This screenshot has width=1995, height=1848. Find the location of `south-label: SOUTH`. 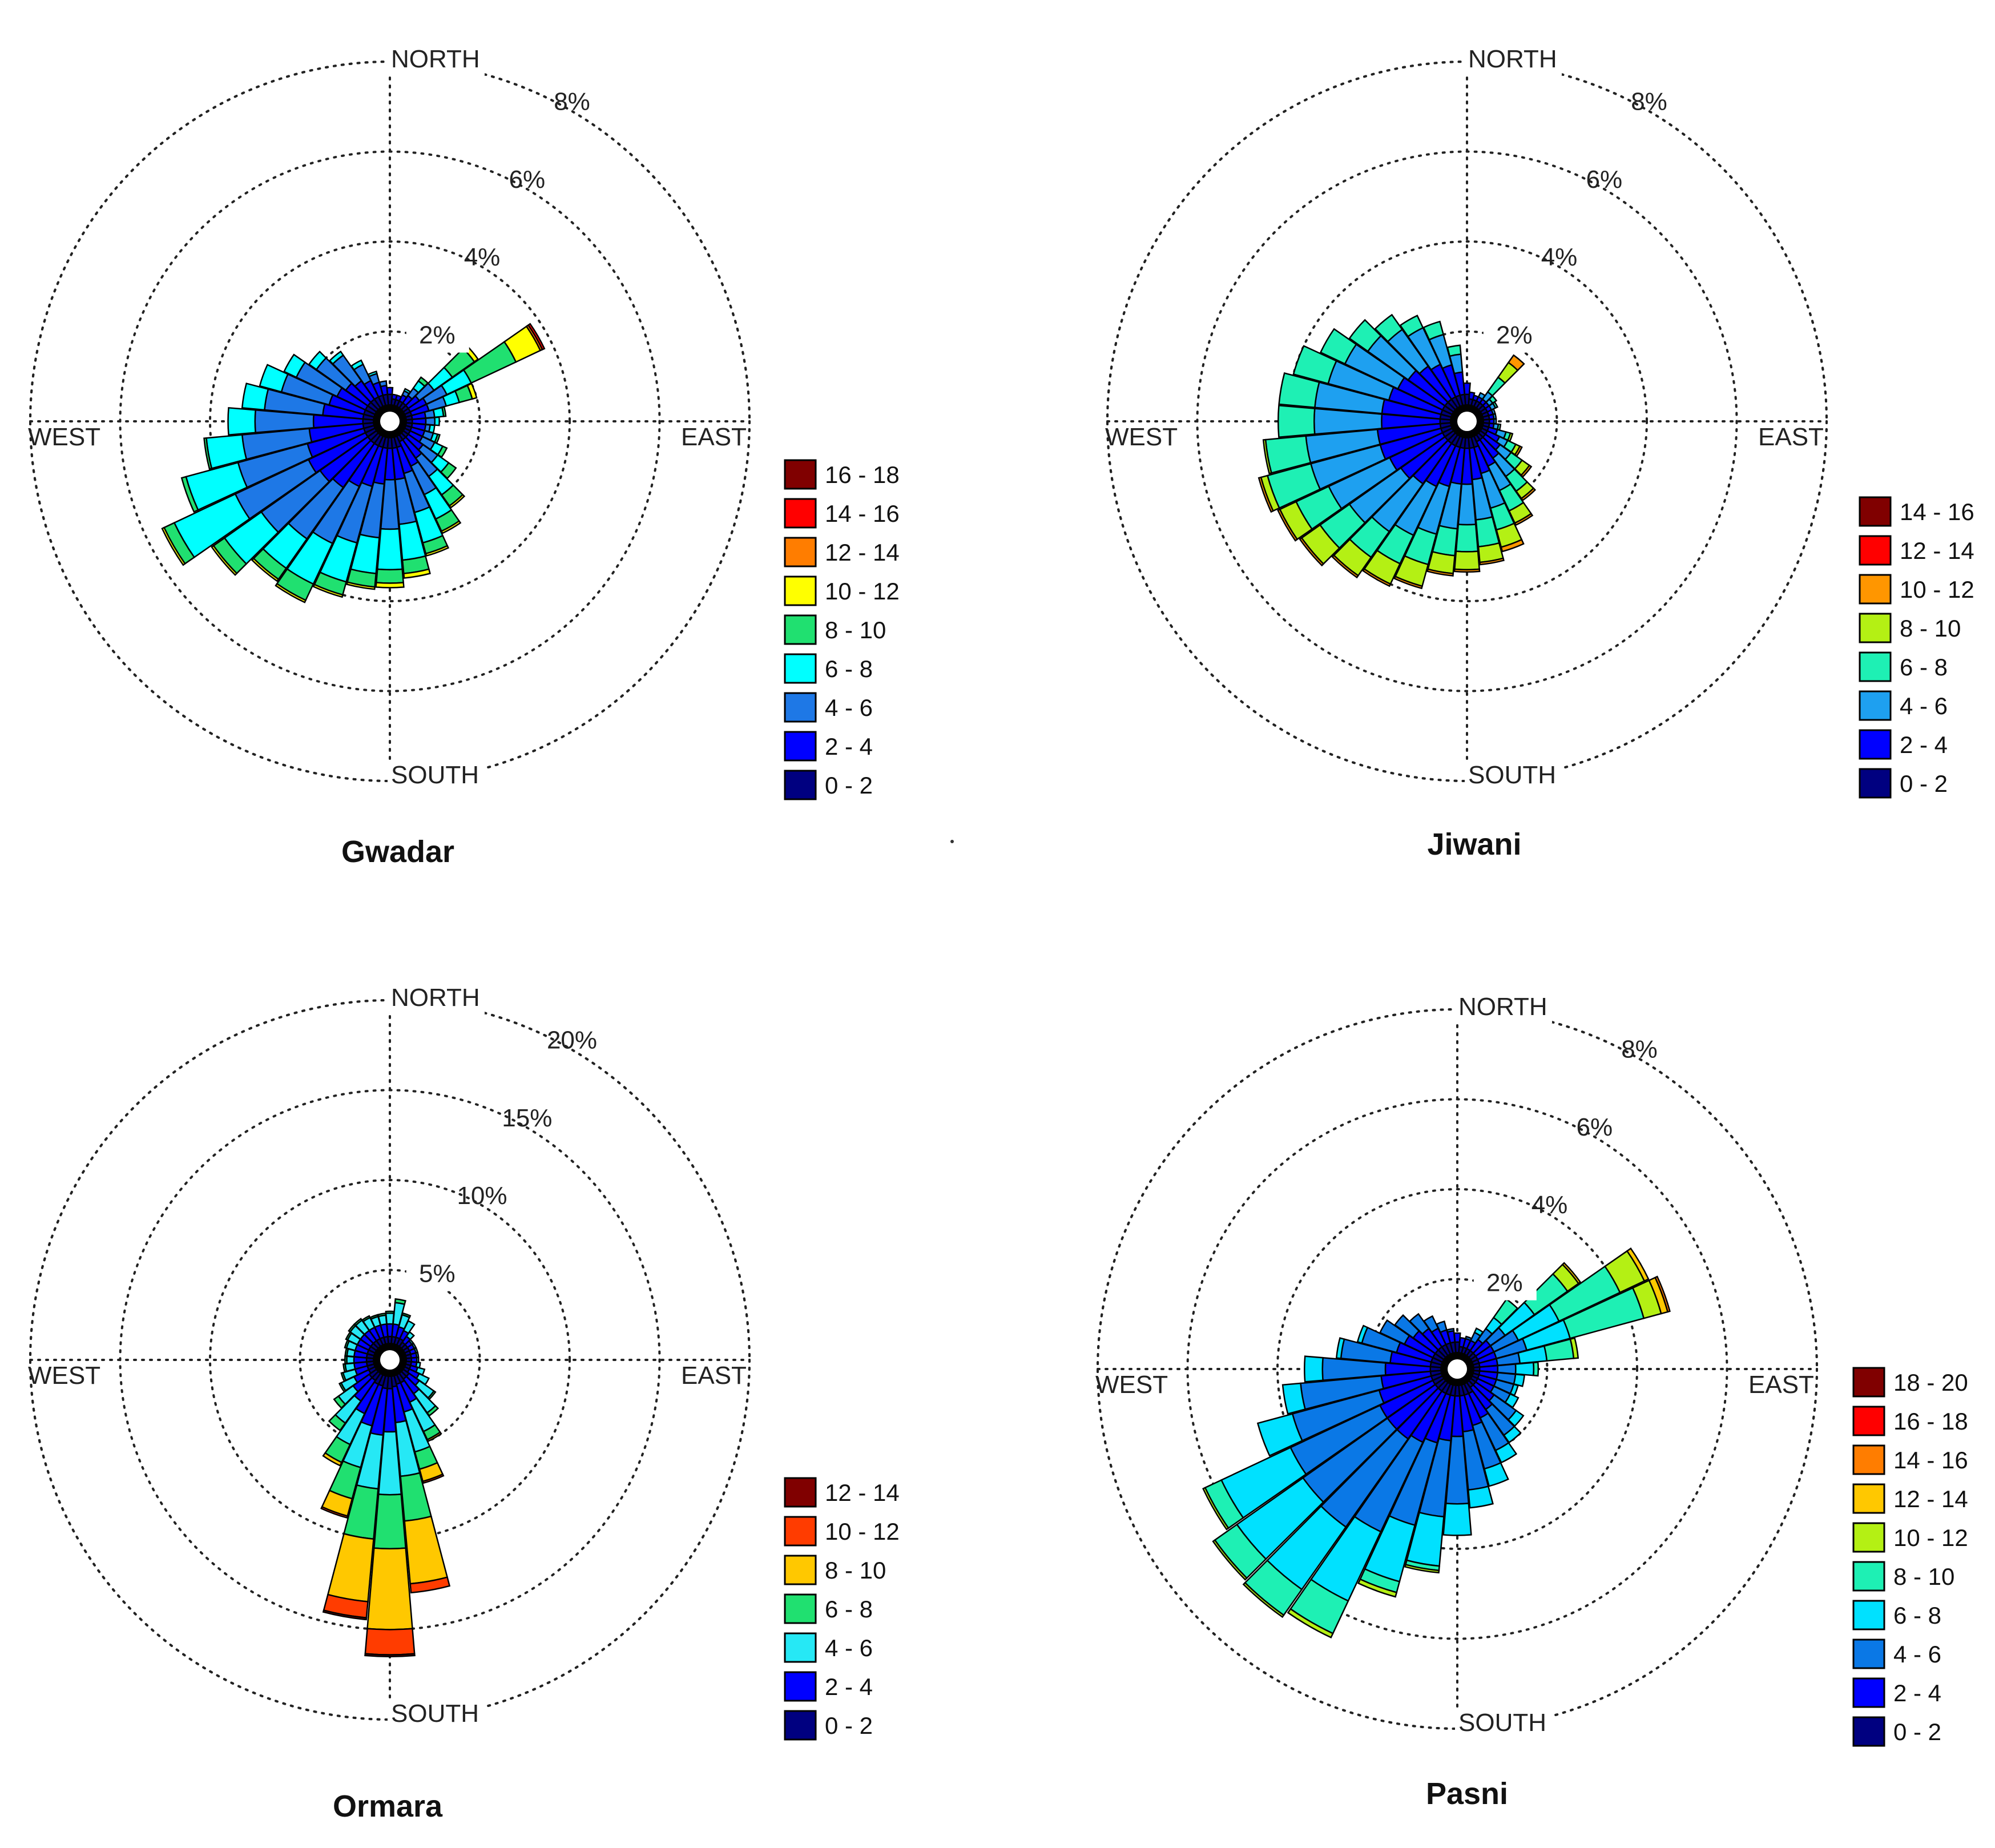

south-label: SOUTH is located at coordinates (435, 775).